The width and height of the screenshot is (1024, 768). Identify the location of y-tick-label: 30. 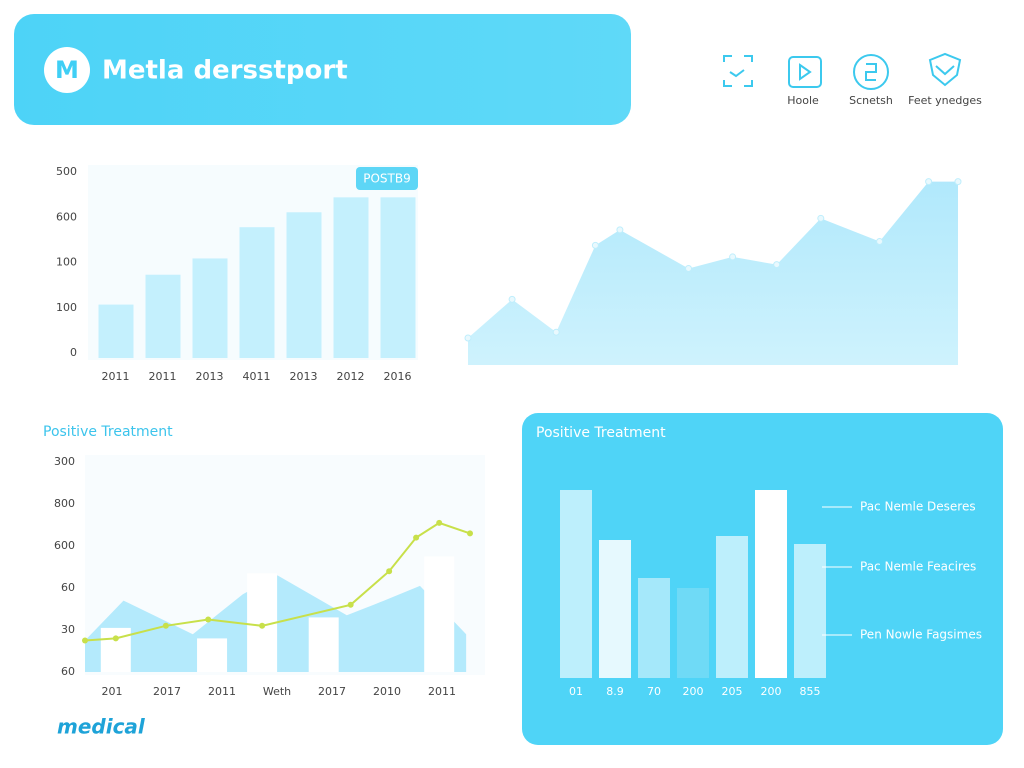
(68, 629).